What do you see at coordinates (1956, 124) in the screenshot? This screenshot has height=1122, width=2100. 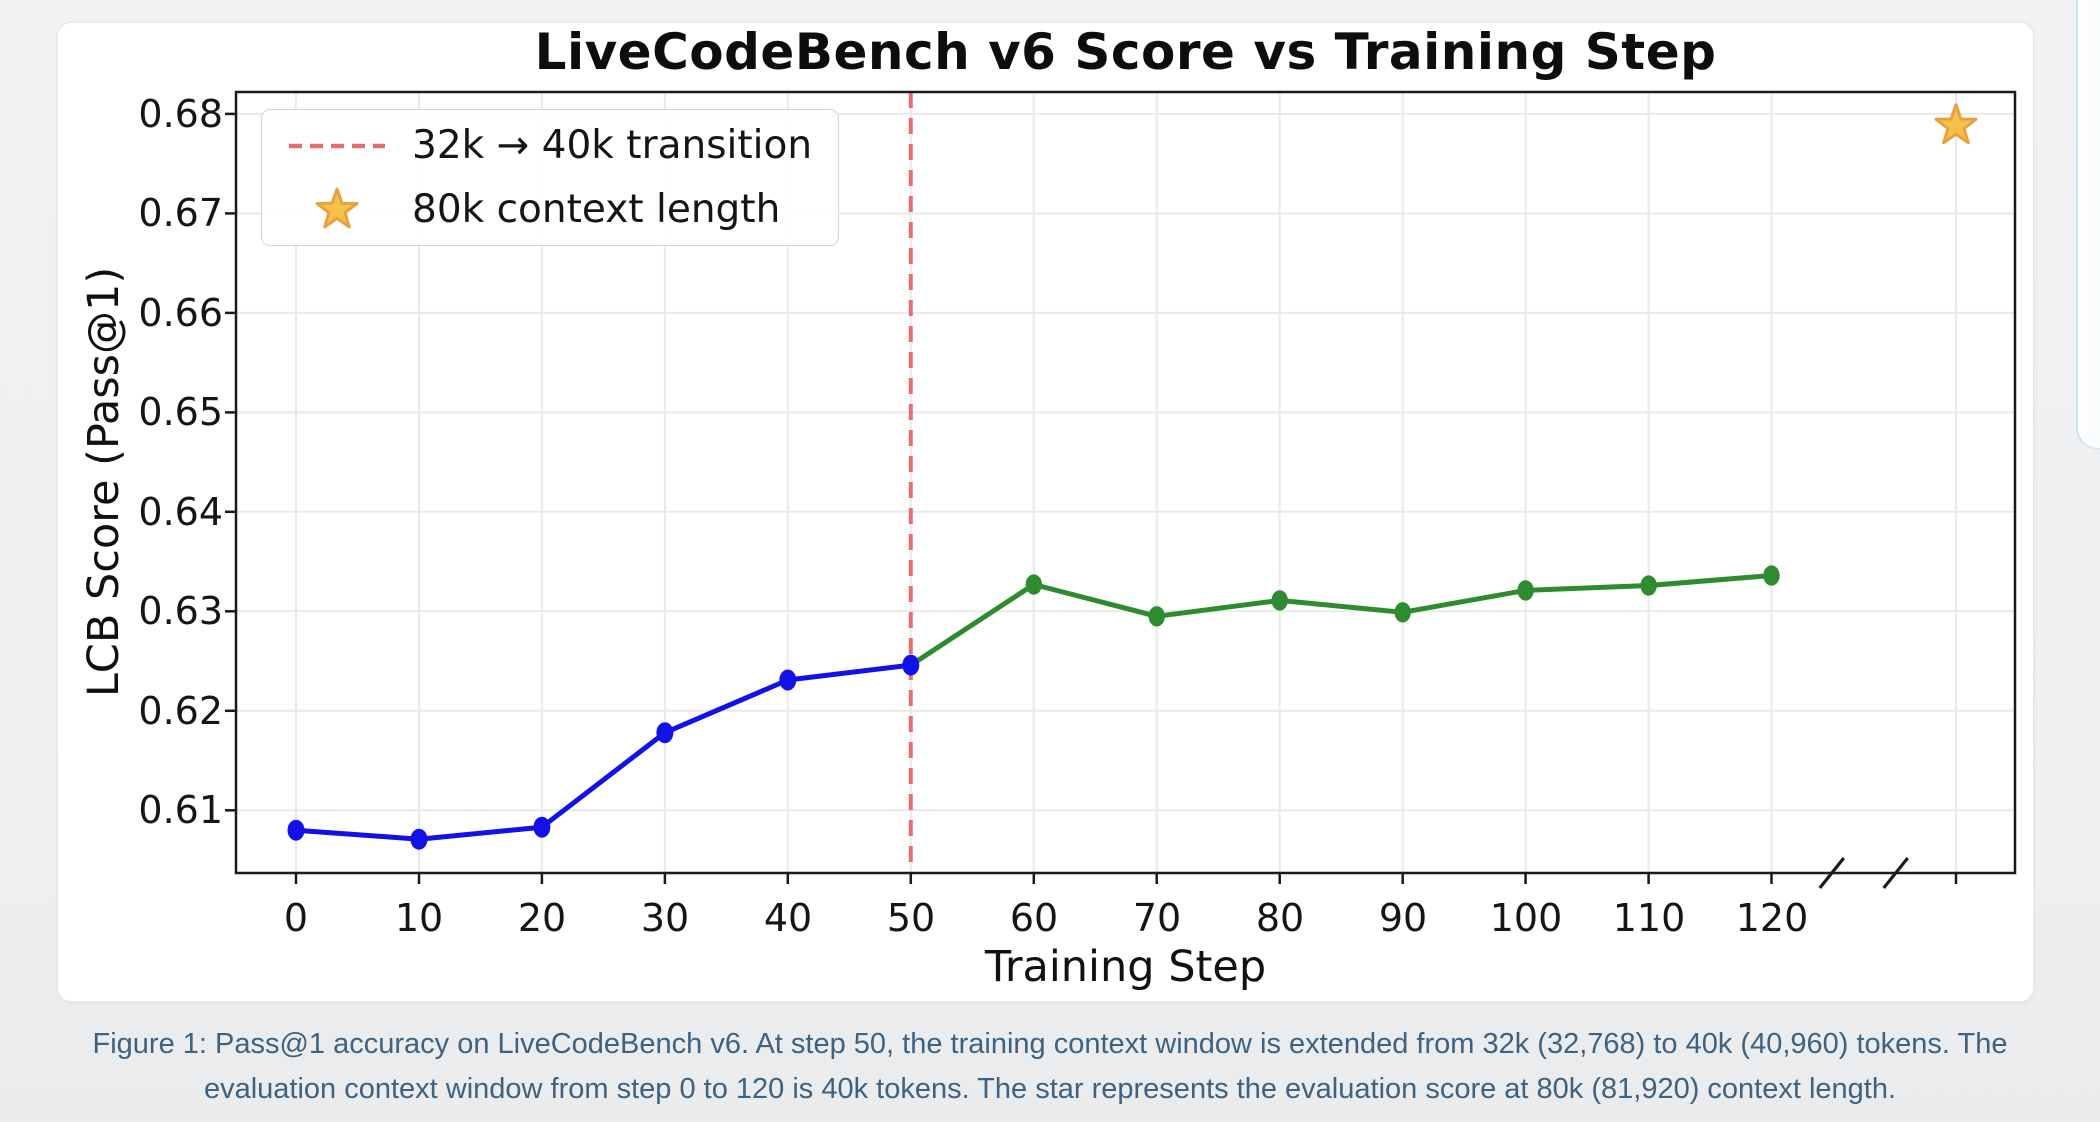 I see `star-marker` at bounding box center [1956, 124].